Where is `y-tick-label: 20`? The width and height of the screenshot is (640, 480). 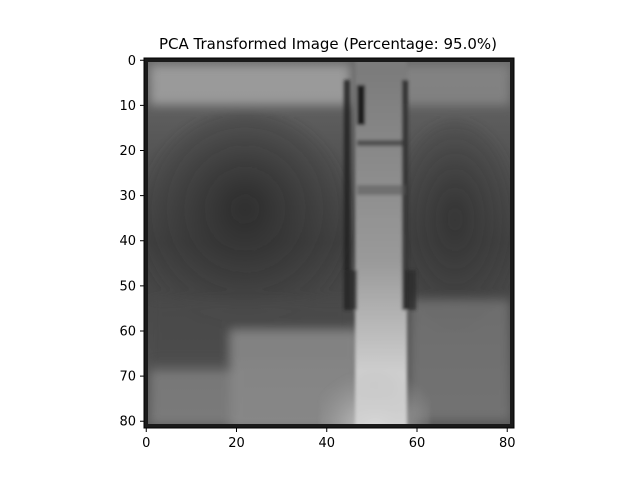 y-tick-label: 20 is located at coordinates (127, 151).